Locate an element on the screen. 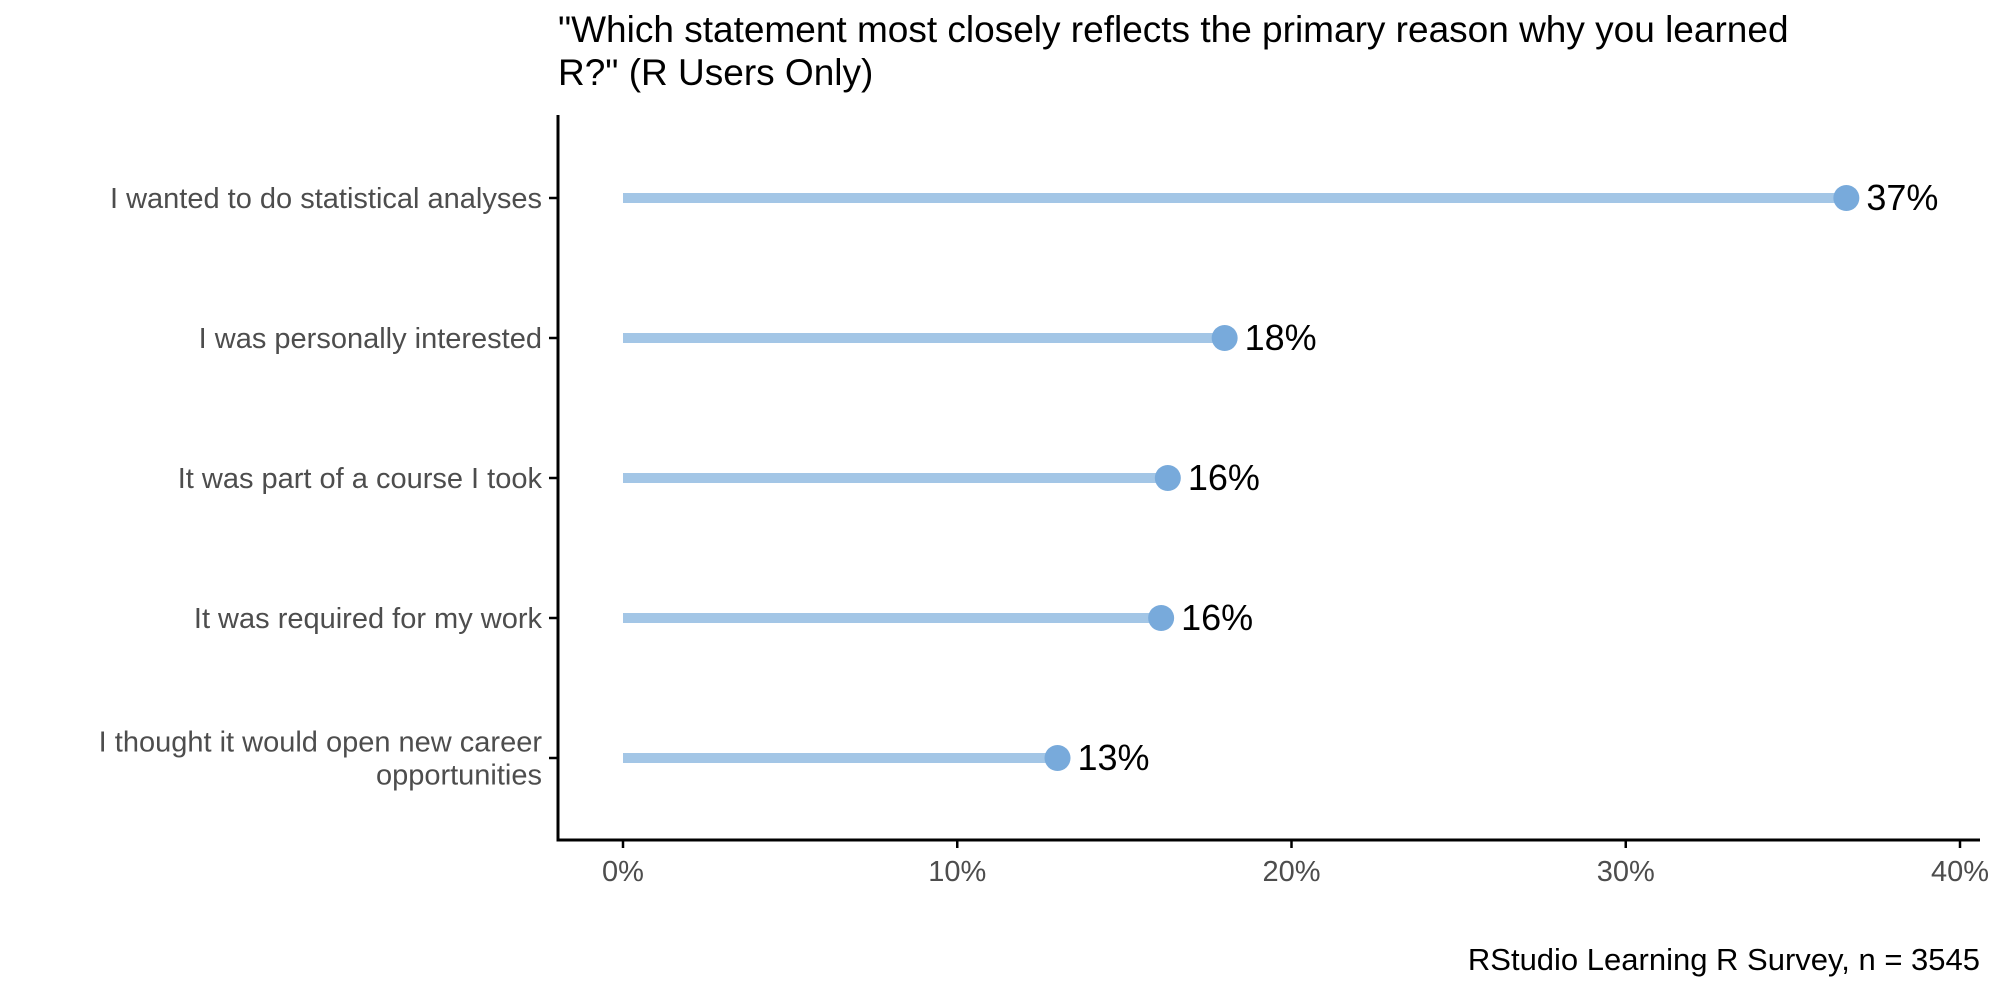 This screenshot has width=2000, height=1000. category-label: I was personally interested is located at coordinates (370, 339).